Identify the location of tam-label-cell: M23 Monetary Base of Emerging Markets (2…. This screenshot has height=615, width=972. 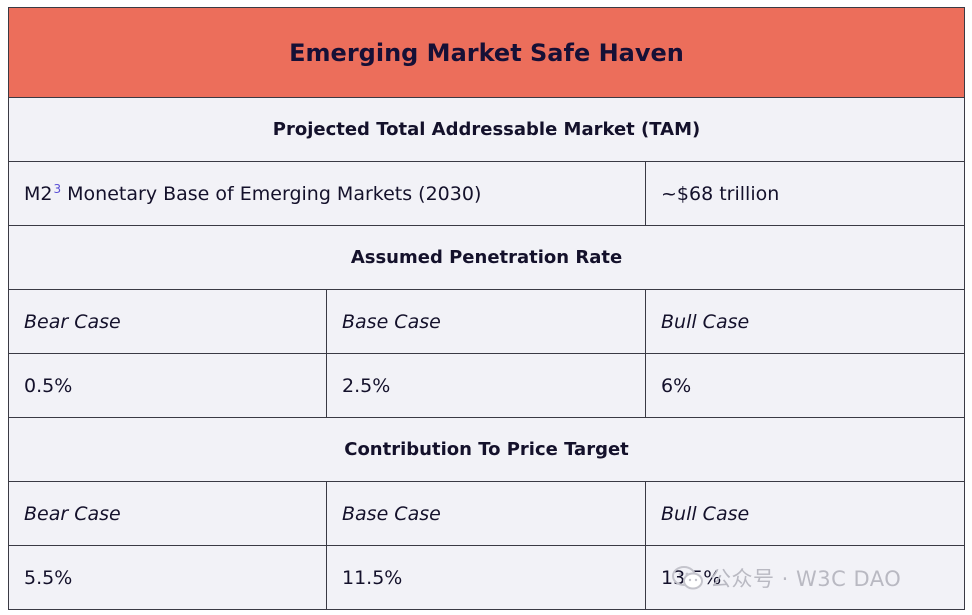
(327, 193).